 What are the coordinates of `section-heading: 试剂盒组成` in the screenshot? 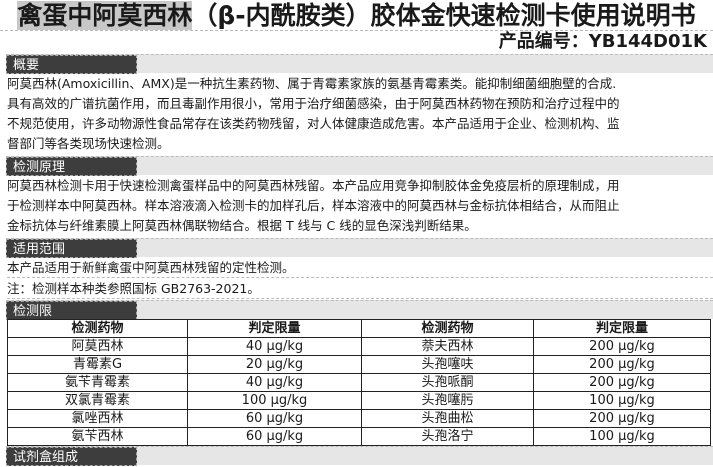 It's located at (71, 456).